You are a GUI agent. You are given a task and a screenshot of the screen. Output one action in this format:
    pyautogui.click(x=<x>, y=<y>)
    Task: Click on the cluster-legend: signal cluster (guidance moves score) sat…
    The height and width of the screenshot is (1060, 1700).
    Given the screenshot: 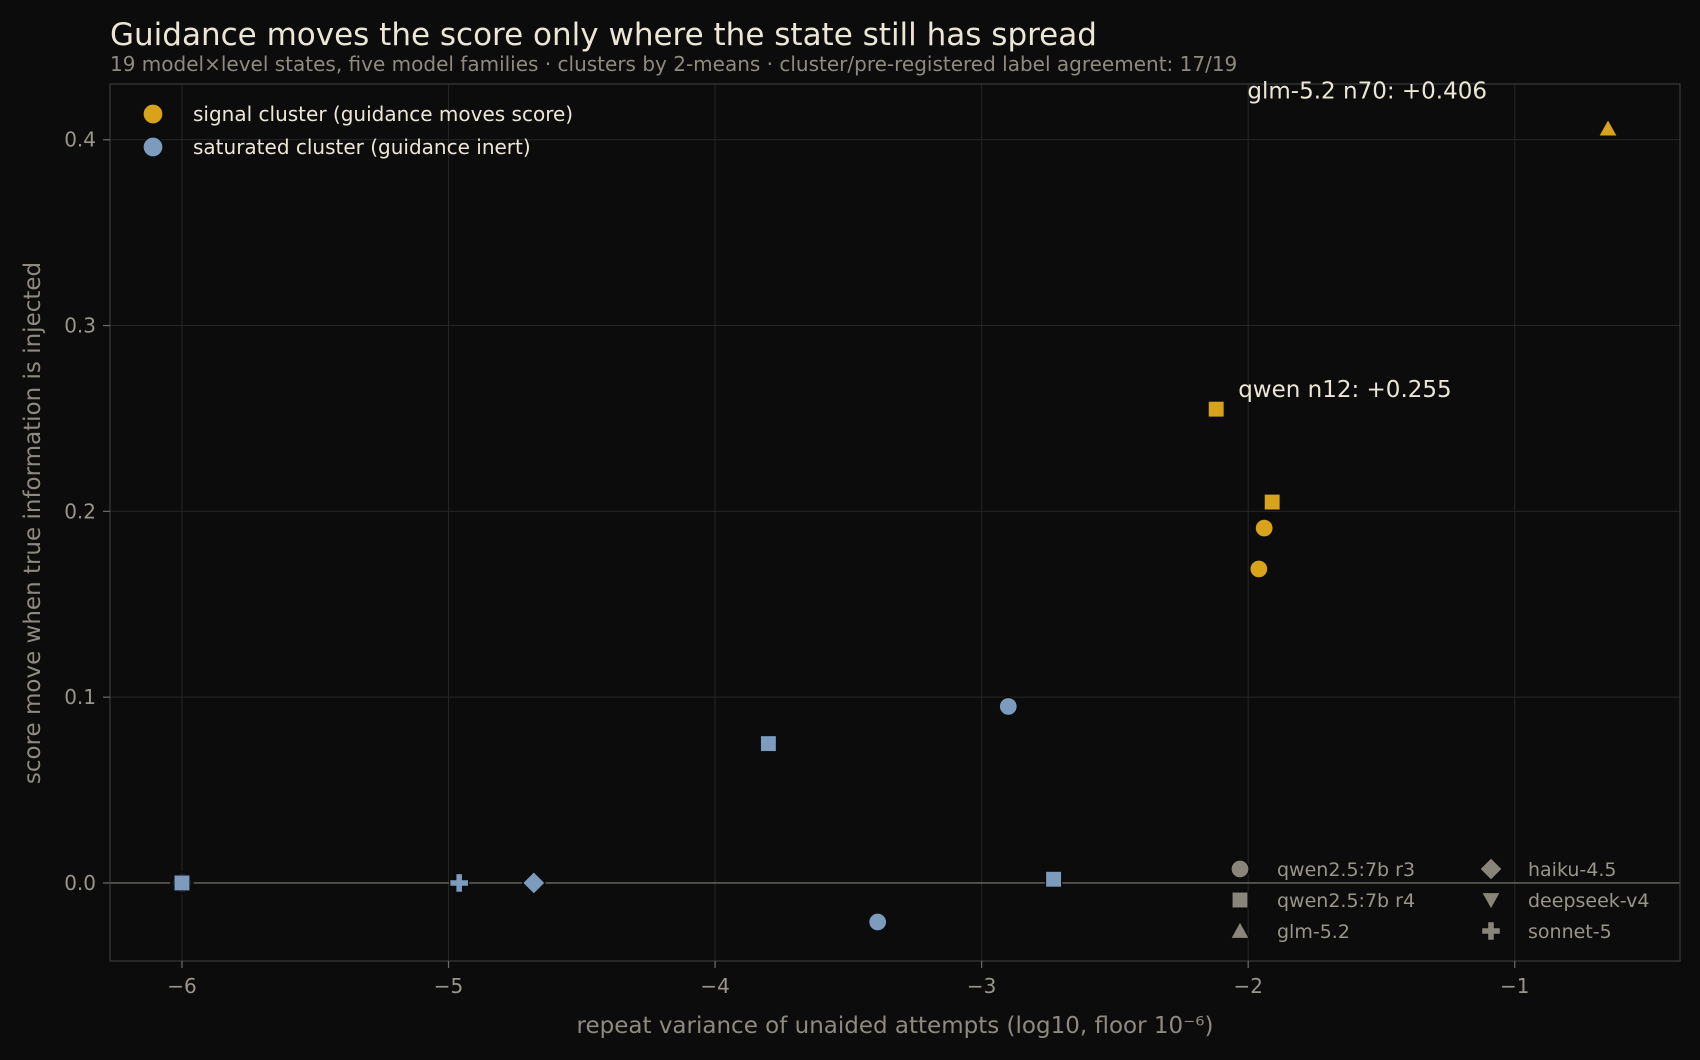 What is the action you would take?
    pyautogui.click(x=357, y=130)
    